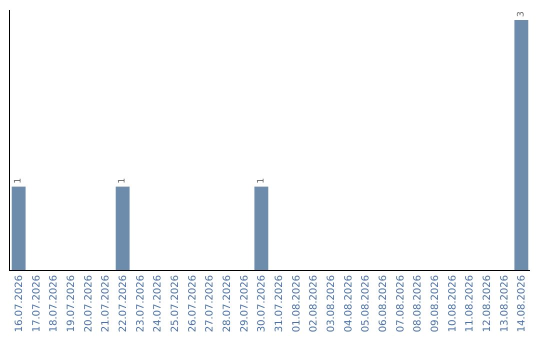 This screenshot has width=540, height=340. Describe the element at coordinates (210, 303) in the screenshot. I see `x-tick-label: 27.07.2026` at that location.